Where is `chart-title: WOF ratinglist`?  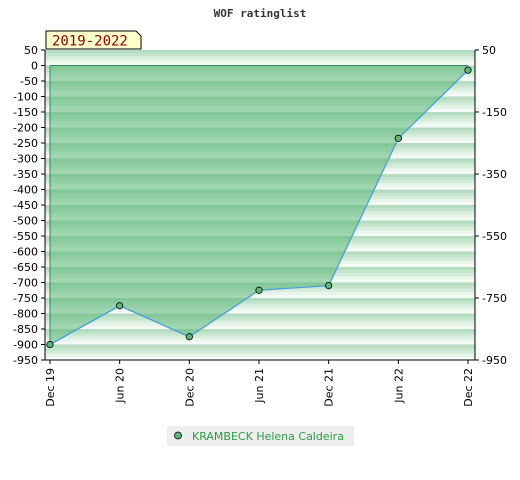 chart-title: WOF ratinglist is located at coordinates (260, 13).